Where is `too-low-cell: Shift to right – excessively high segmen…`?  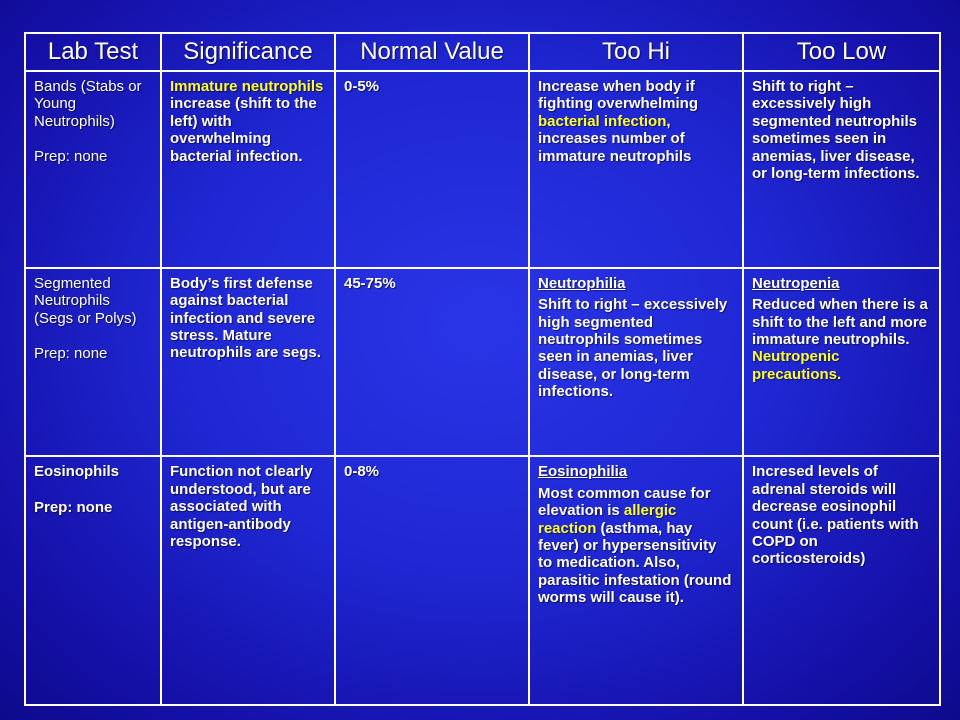 too-low-cell: Shift to right – excessively high segmen… is located at coordinates (841, 169).